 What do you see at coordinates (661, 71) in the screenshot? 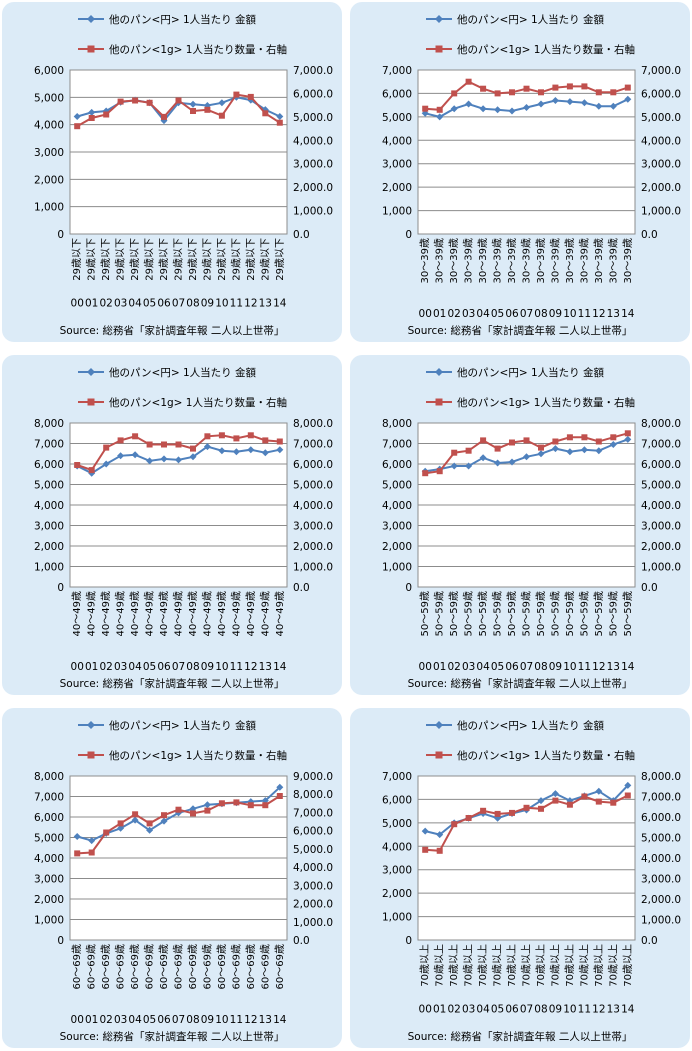
I see `y-right-tick-label: 7,000.0` at bounding box center [661, 71].